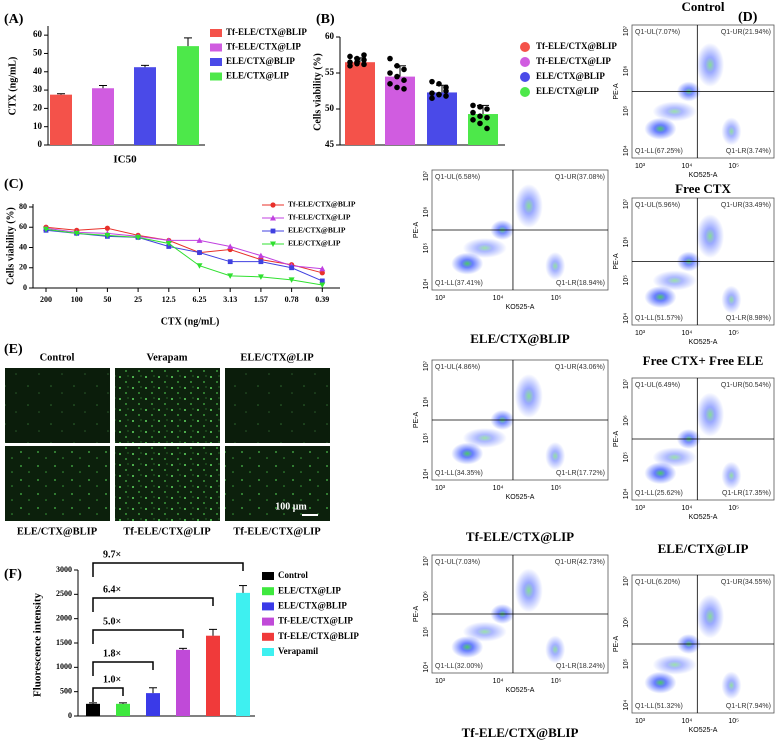 The width and height of the screenshot is (782, 753). Describe the element at coordinates (70, 715) in the screenshot. I see `y-tick-label: 0` at that location.